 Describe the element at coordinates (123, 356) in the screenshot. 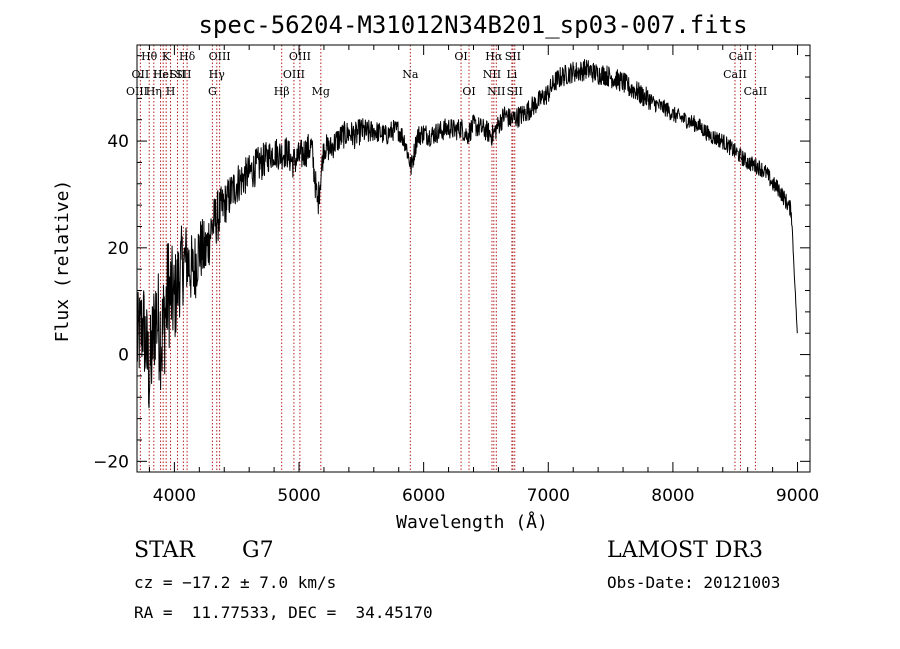

I see `y-tick-label: 0` at that location.